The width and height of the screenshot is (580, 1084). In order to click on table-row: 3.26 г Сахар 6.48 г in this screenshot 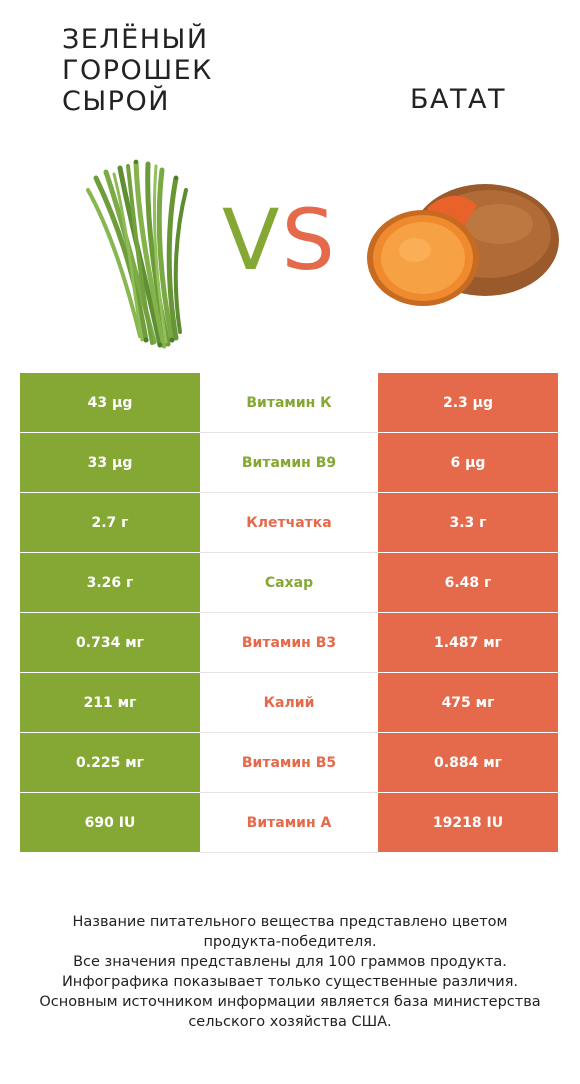, I will do `click(289, 583)`.